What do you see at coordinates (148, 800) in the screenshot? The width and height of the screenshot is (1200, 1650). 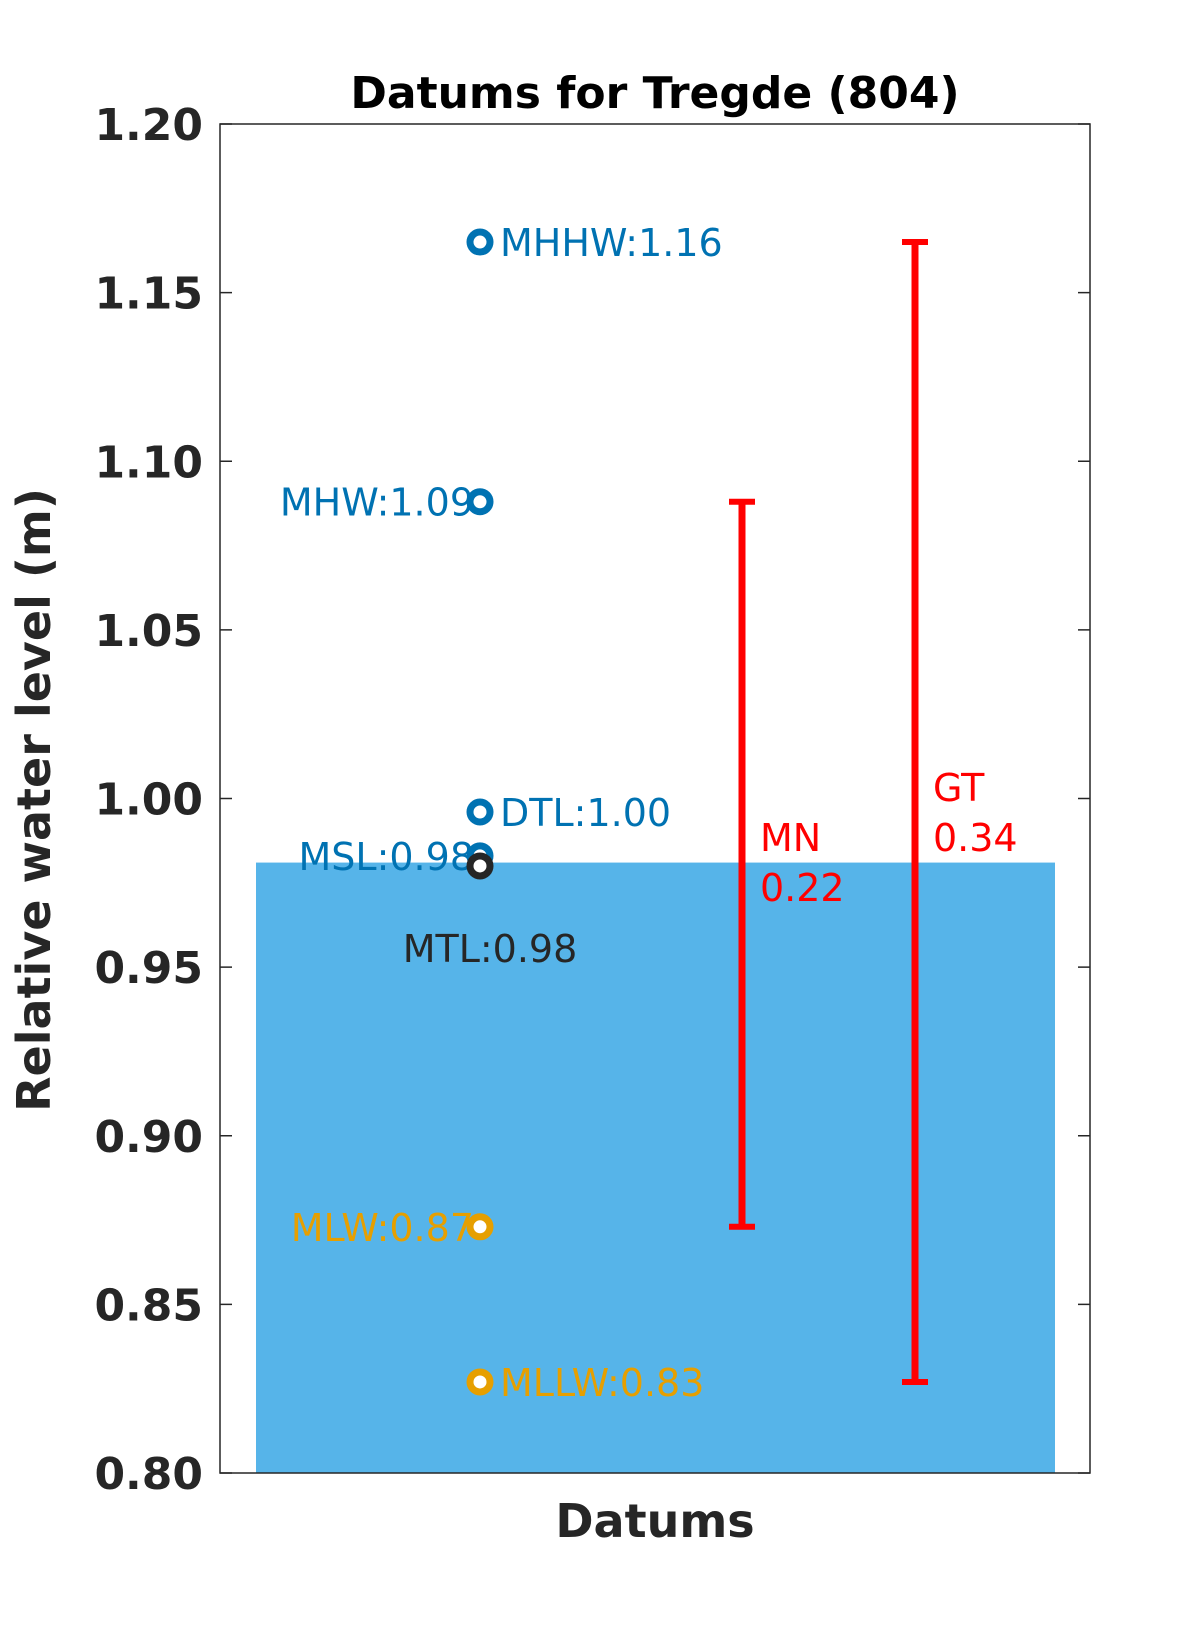 I see `y-tick-label: 1.00` at bounding box center [148, 800].